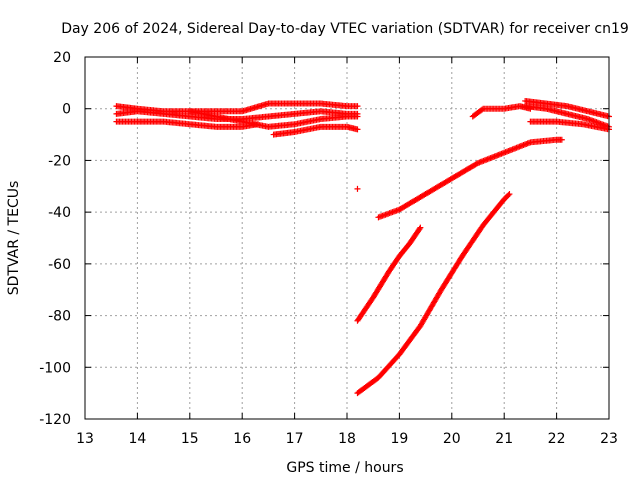  I want to click on x-tick-label: 22, so click(557, 439).